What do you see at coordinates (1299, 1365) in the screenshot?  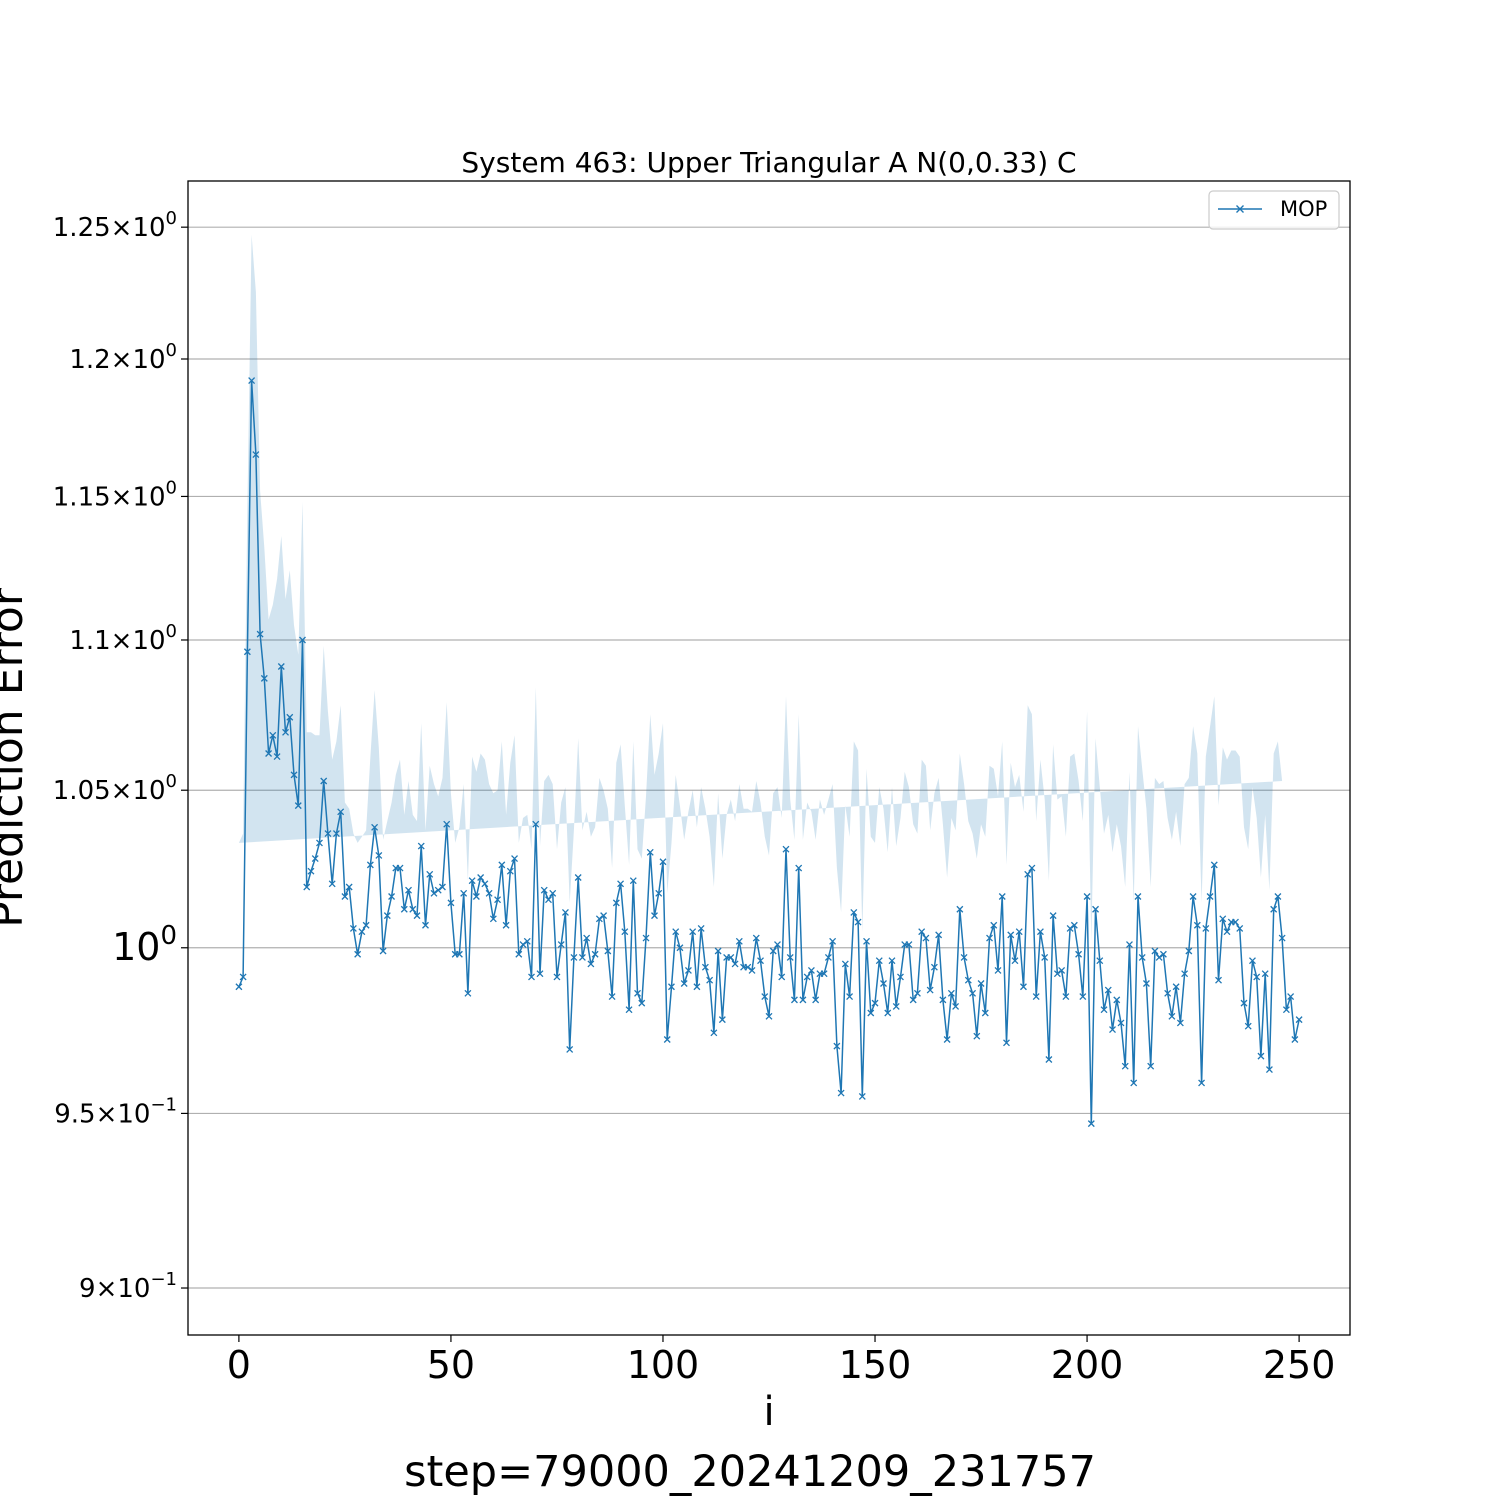 I see `x-tick-label: 250` at bounding box center [1299, 1365].